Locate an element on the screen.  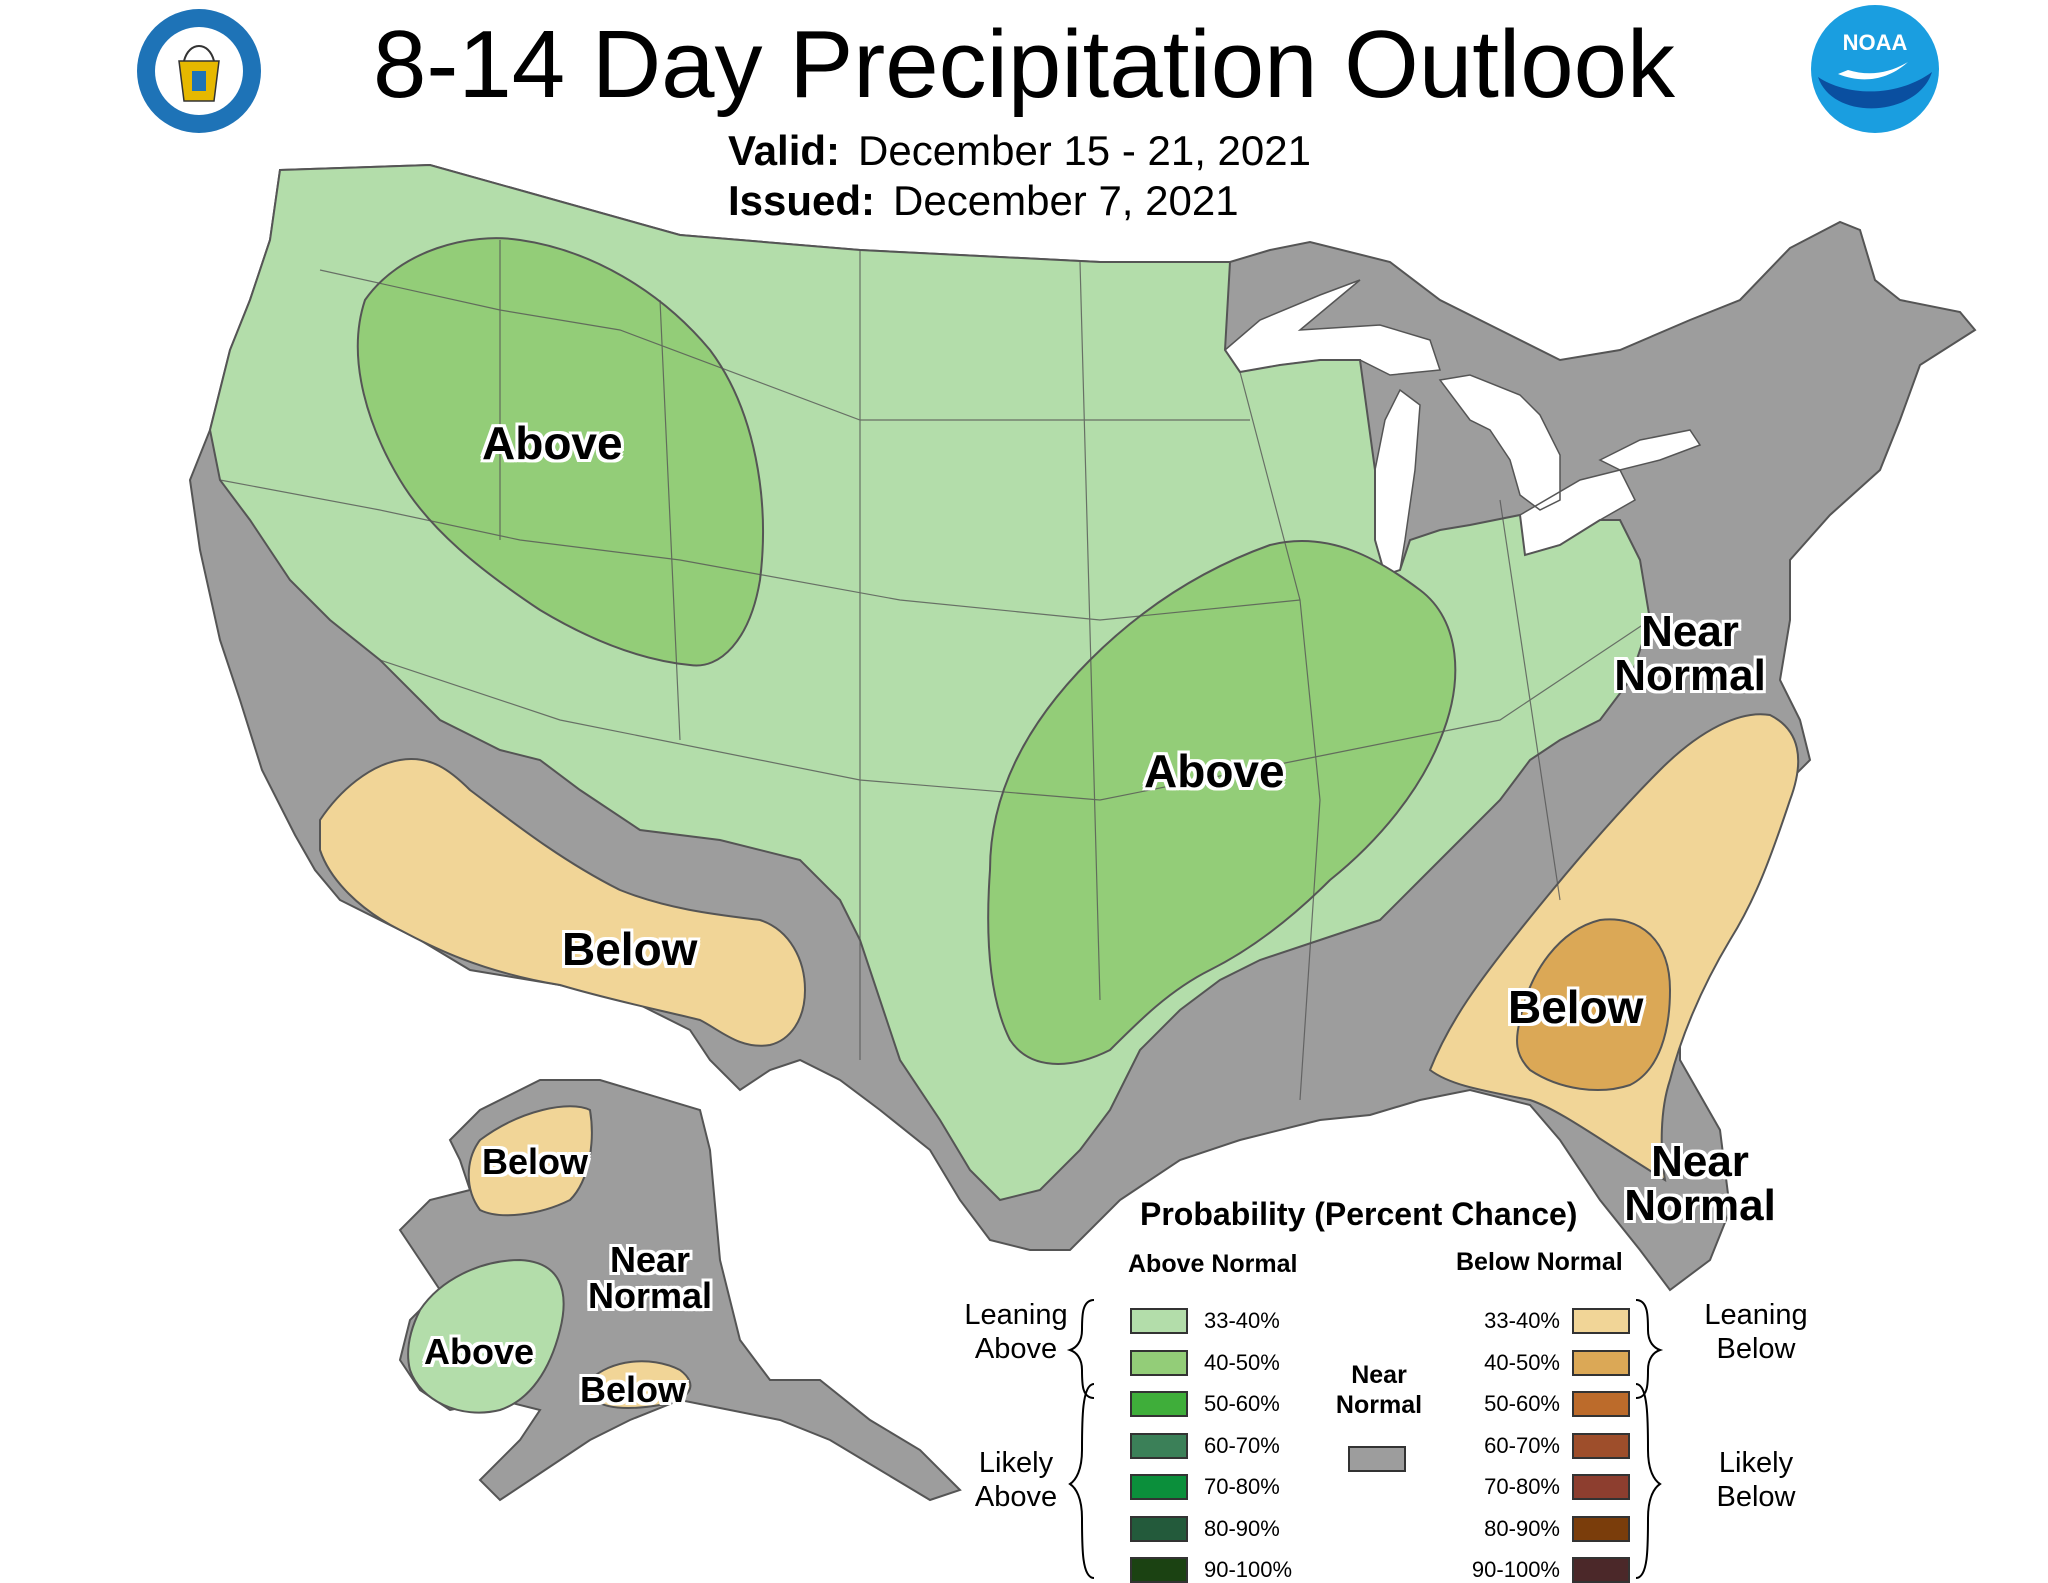
issued-label: Issued: is located at coordinates (802, 200).